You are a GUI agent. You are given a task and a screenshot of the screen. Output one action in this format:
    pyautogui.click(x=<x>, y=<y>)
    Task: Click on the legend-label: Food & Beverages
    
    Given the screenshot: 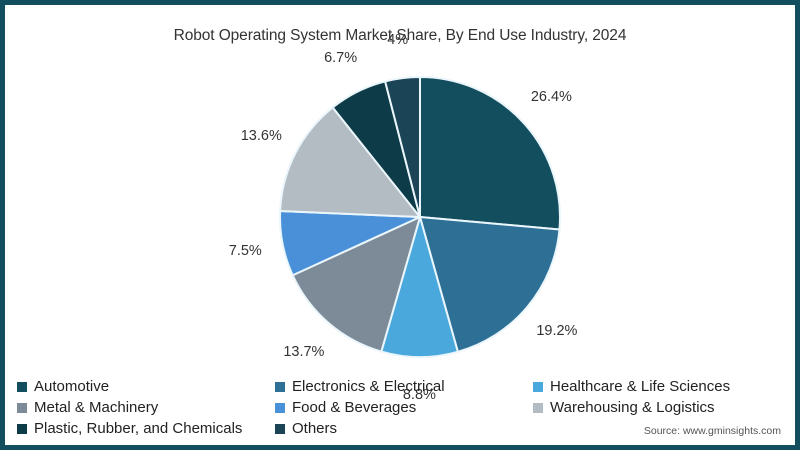 What is the action you would take?
    pyautogui.click(x=354, y=407)
    